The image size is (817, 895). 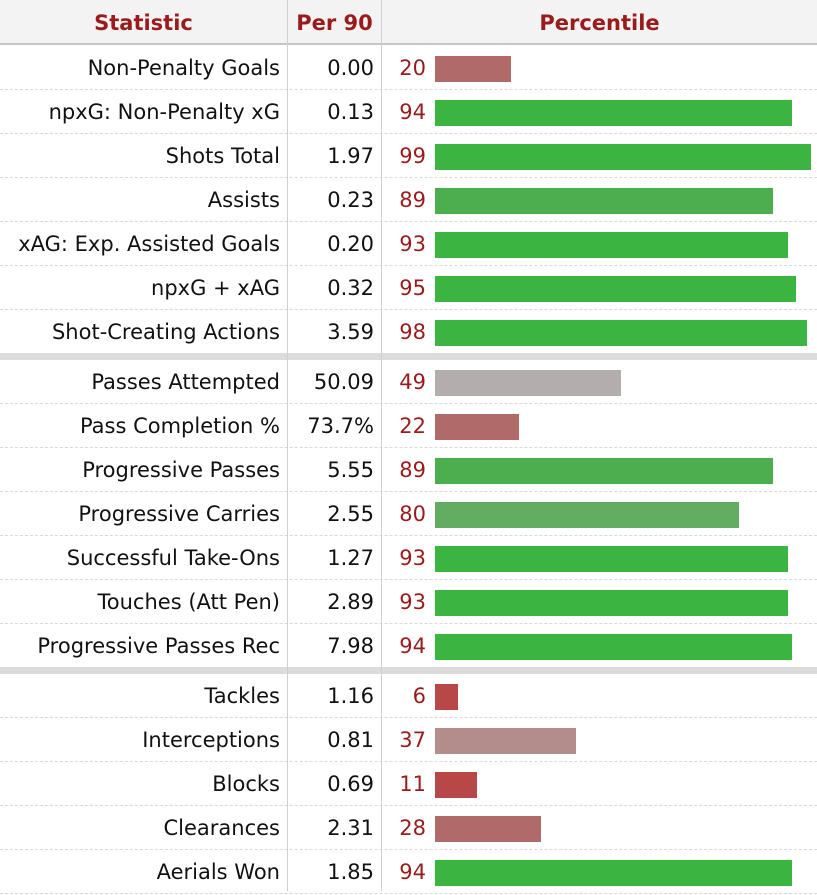 I want to click on table-row: Progressive Passes 5.55 89, so click(x=408, y=470).